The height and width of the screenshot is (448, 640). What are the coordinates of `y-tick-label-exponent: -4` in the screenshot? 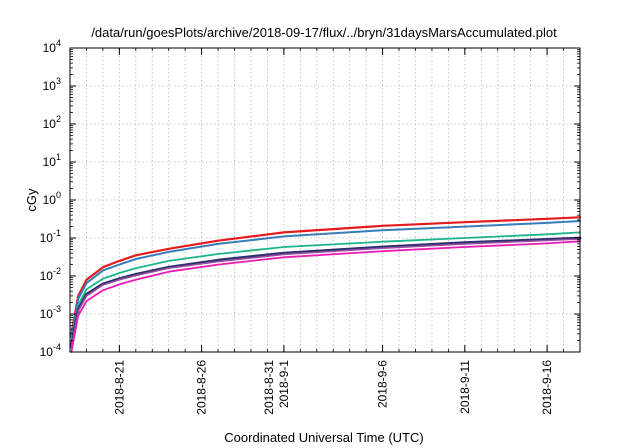 It's located at (57, 347).